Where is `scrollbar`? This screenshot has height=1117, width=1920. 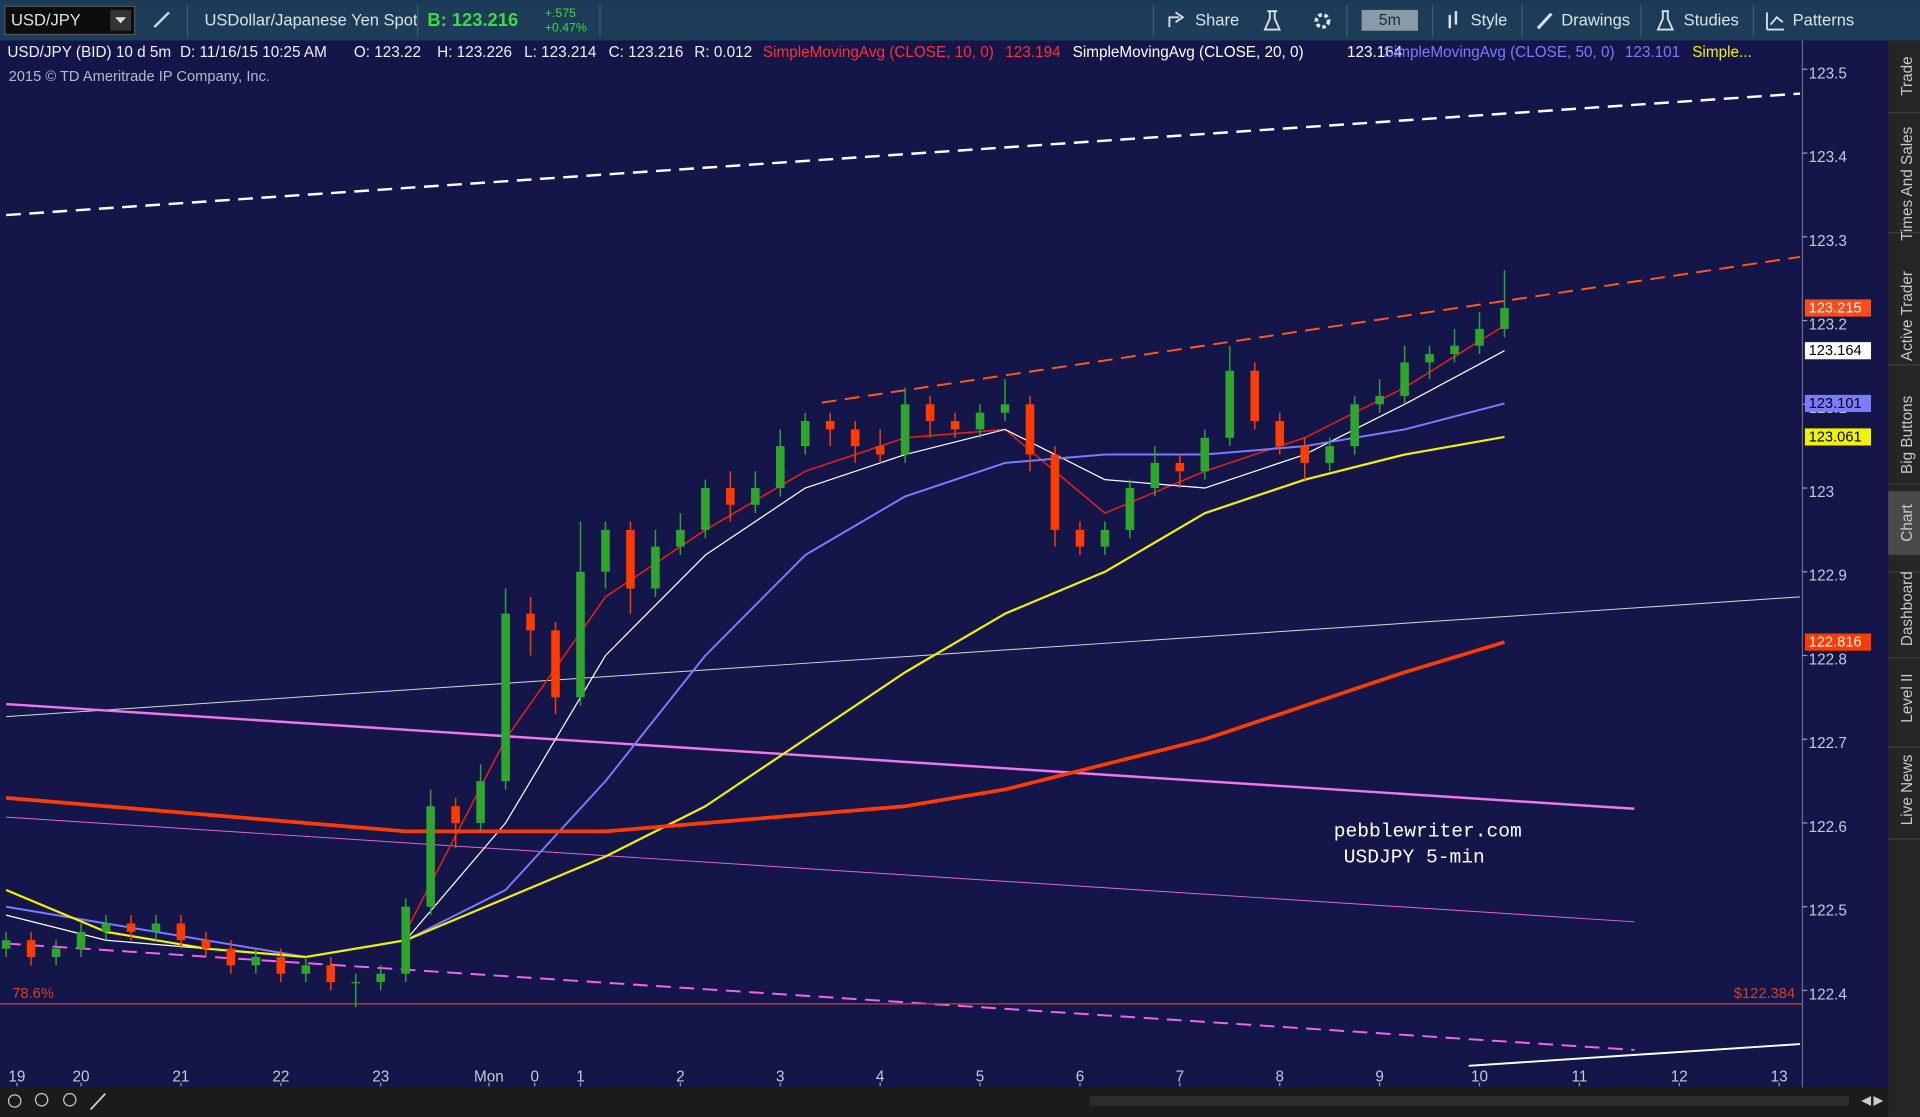
scrollbar is located at coordinates (1469, 1101).